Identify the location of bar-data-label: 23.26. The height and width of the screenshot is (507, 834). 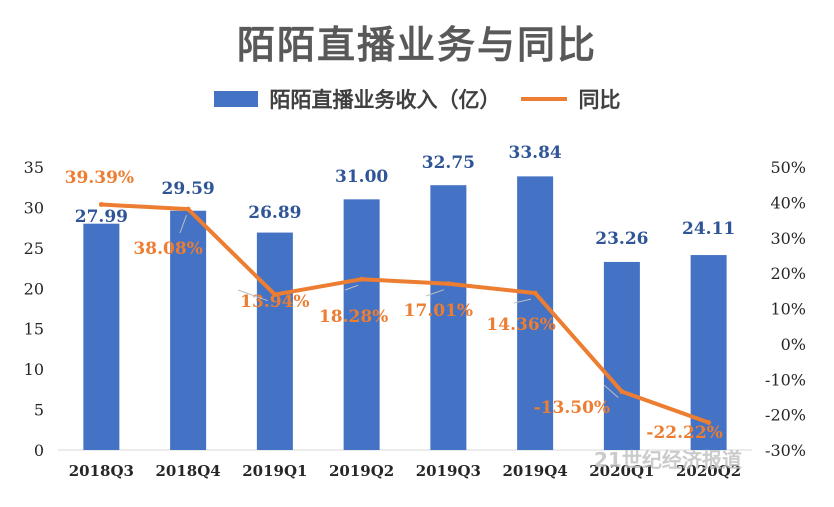
(621, 239).